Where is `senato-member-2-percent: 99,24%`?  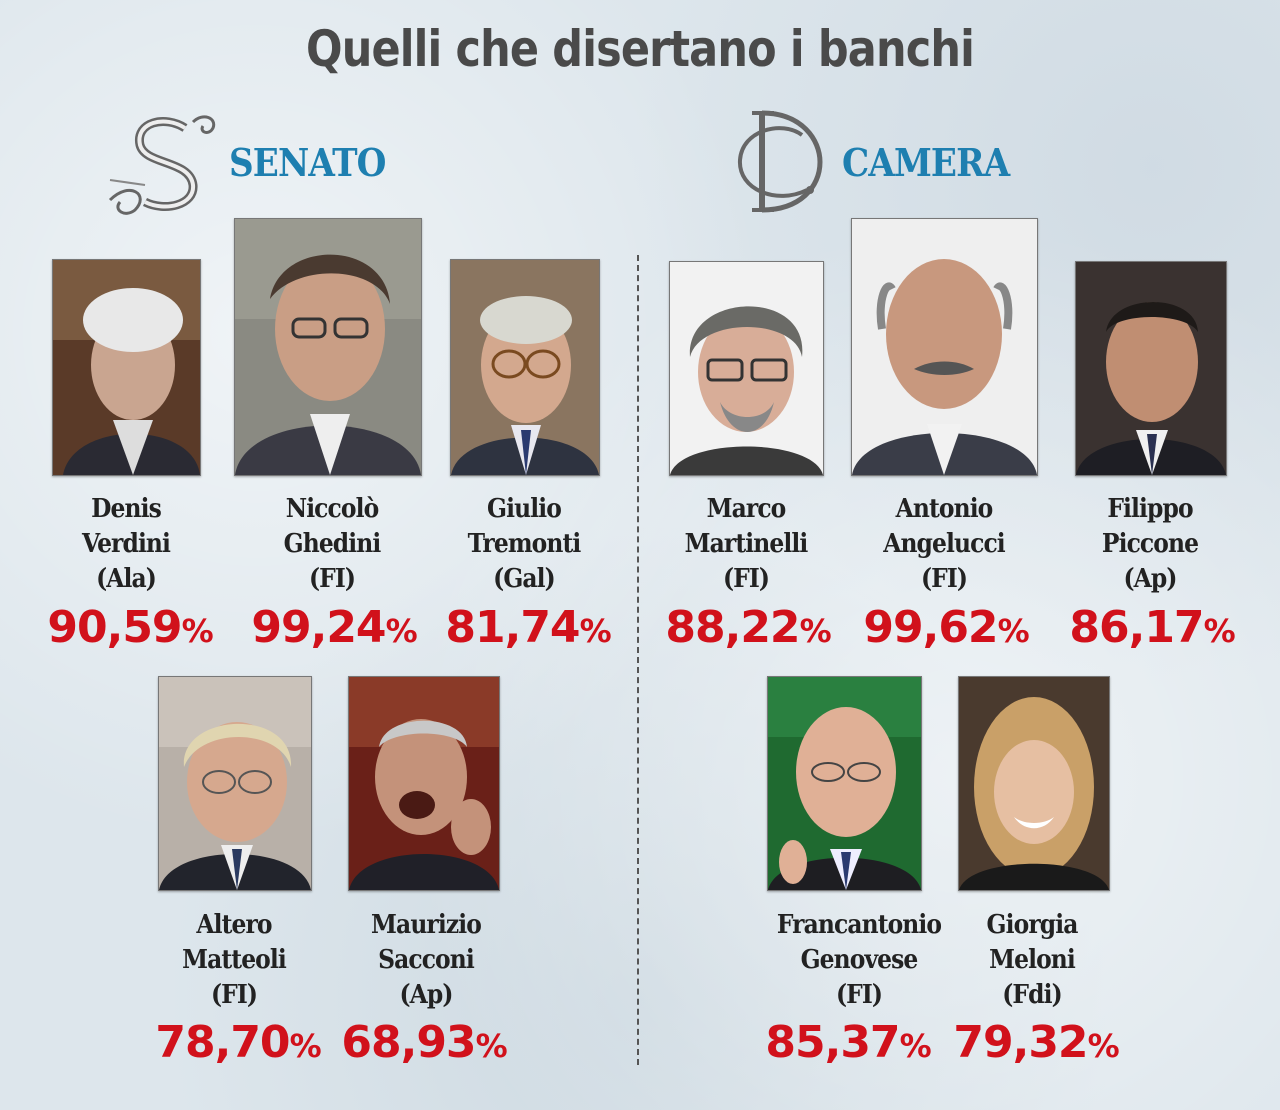
senato-member-2-percent: 99,24% is located at coordinates (334, 627).